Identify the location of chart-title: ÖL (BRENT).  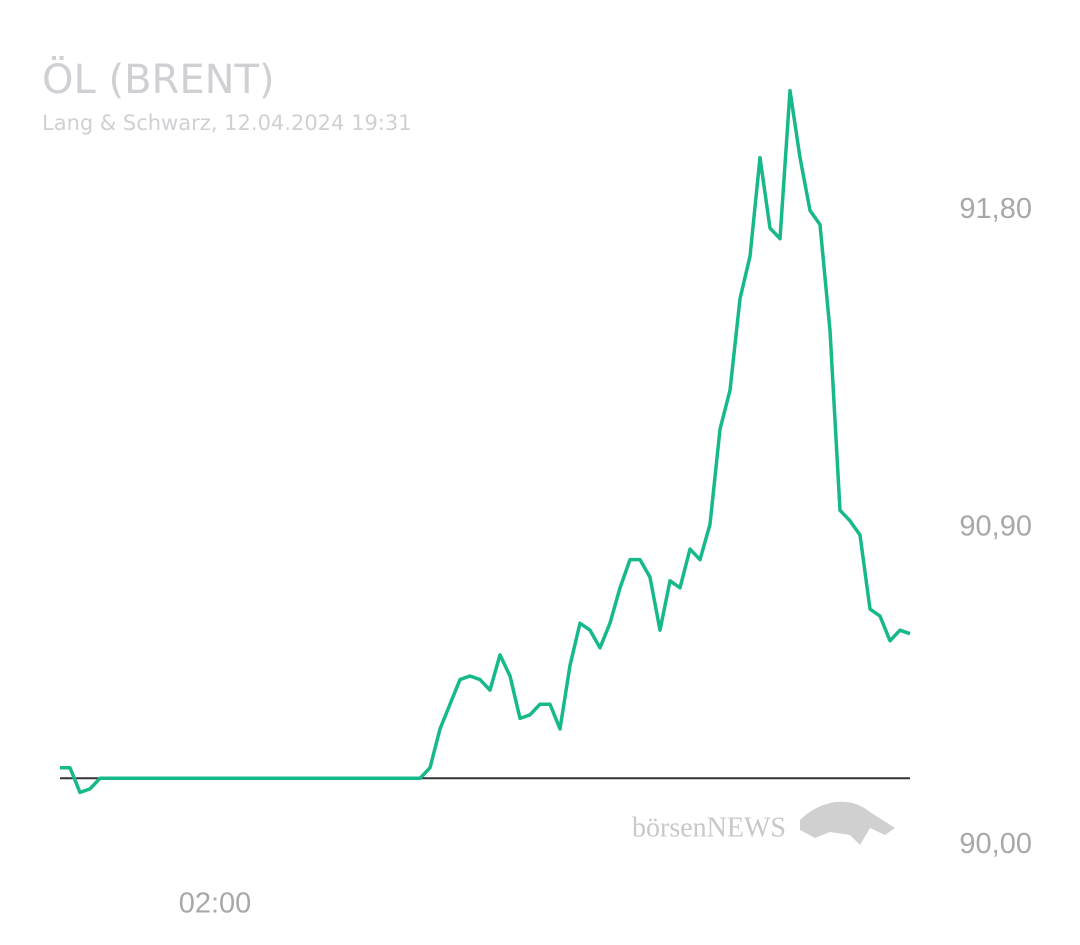
(158, 79).